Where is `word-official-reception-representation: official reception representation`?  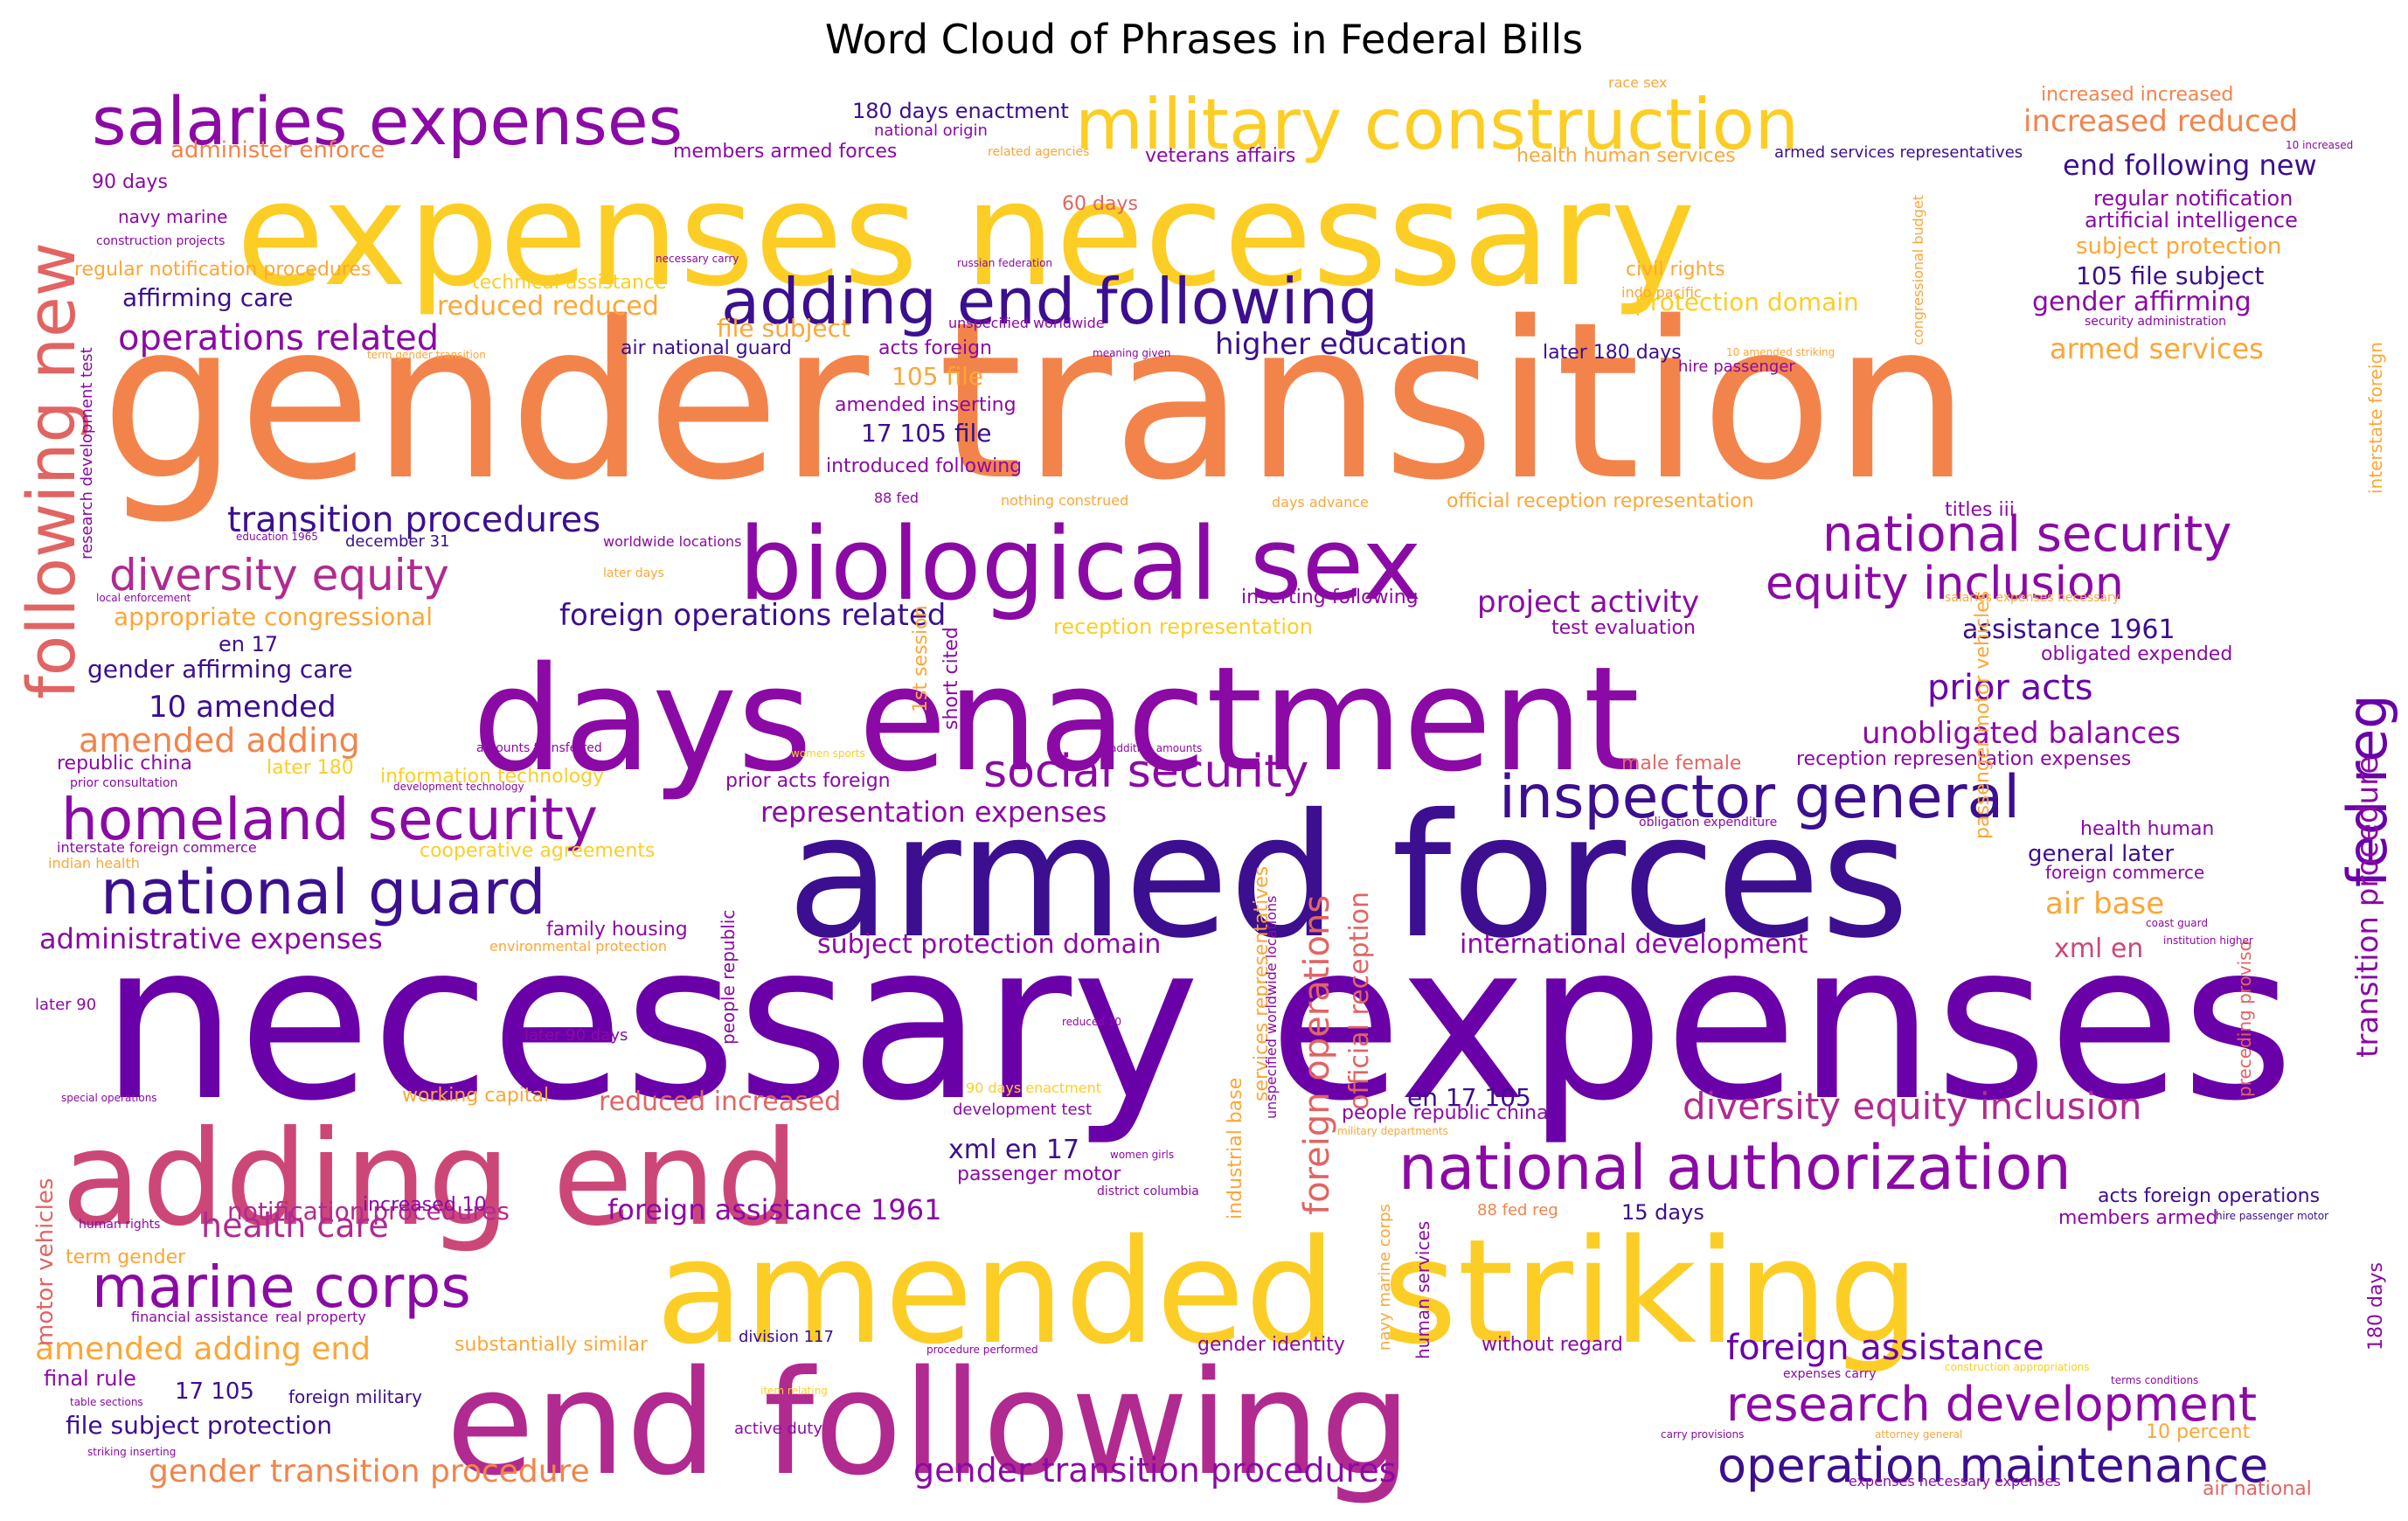 word-official-reception-representation: official reception representation is located at coordinates (1600, 501).